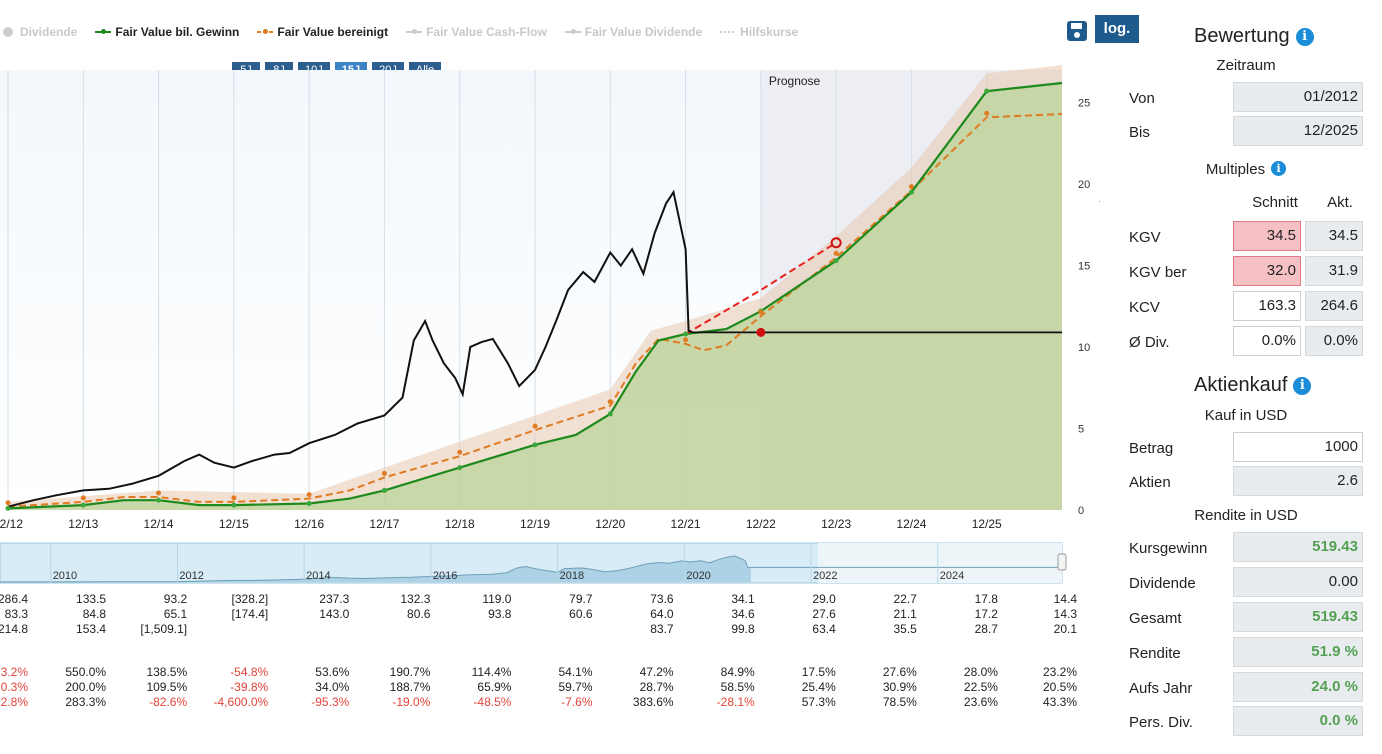  Describe the element at coordinates (1059, 687) in the screenshot. I see `table-cell: 20.5%` at that location.